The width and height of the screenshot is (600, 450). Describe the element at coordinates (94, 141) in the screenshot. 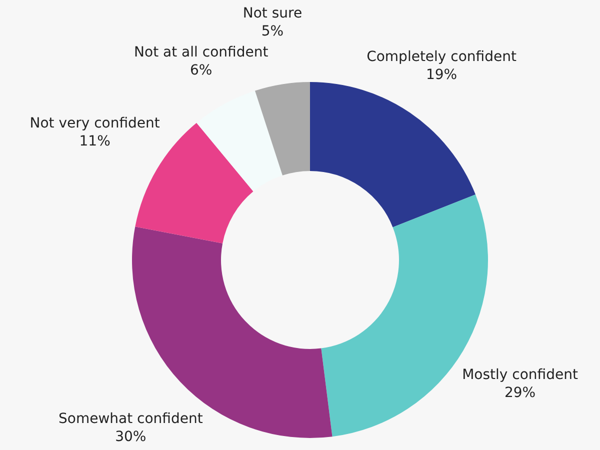

I see `data-label: 11%` at that location.